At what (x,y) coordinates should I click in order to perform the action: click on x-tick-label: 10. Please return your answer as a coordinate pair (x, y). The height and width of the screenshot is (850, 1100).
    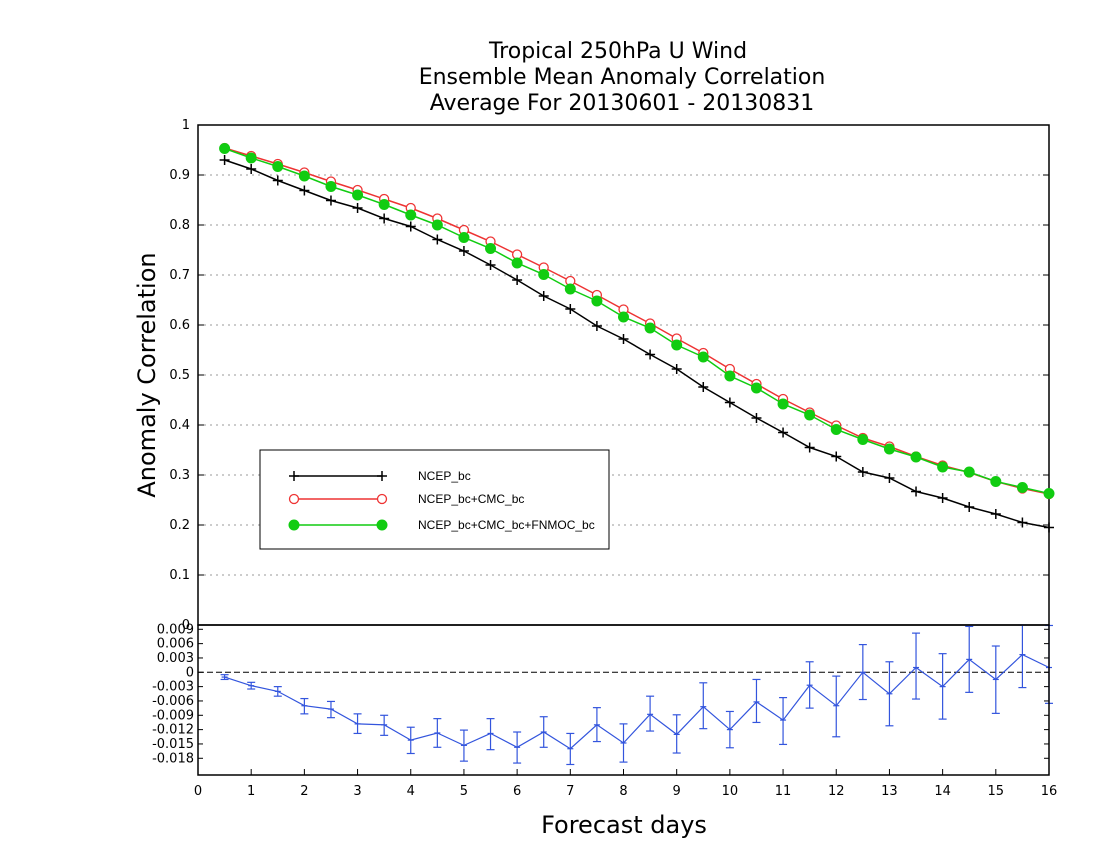
    Looking at the image, I should click on (730, 791).